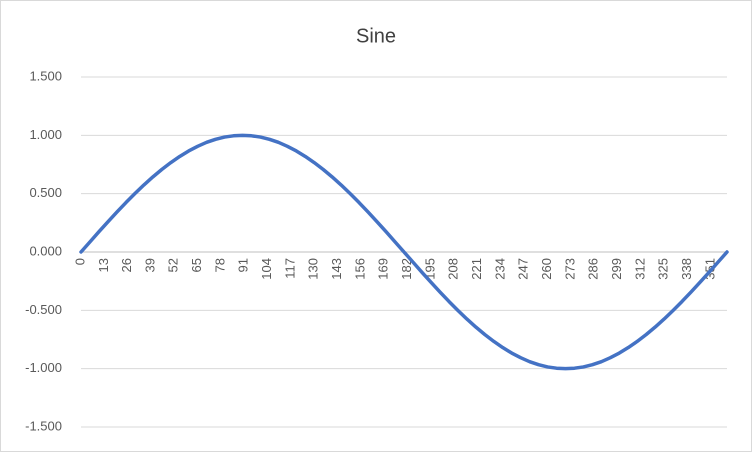 The image size is (752, 452). Describe the element at coordinates (43, 367) in the screenshot. I see `y-tick-label: -1.000` at that location.